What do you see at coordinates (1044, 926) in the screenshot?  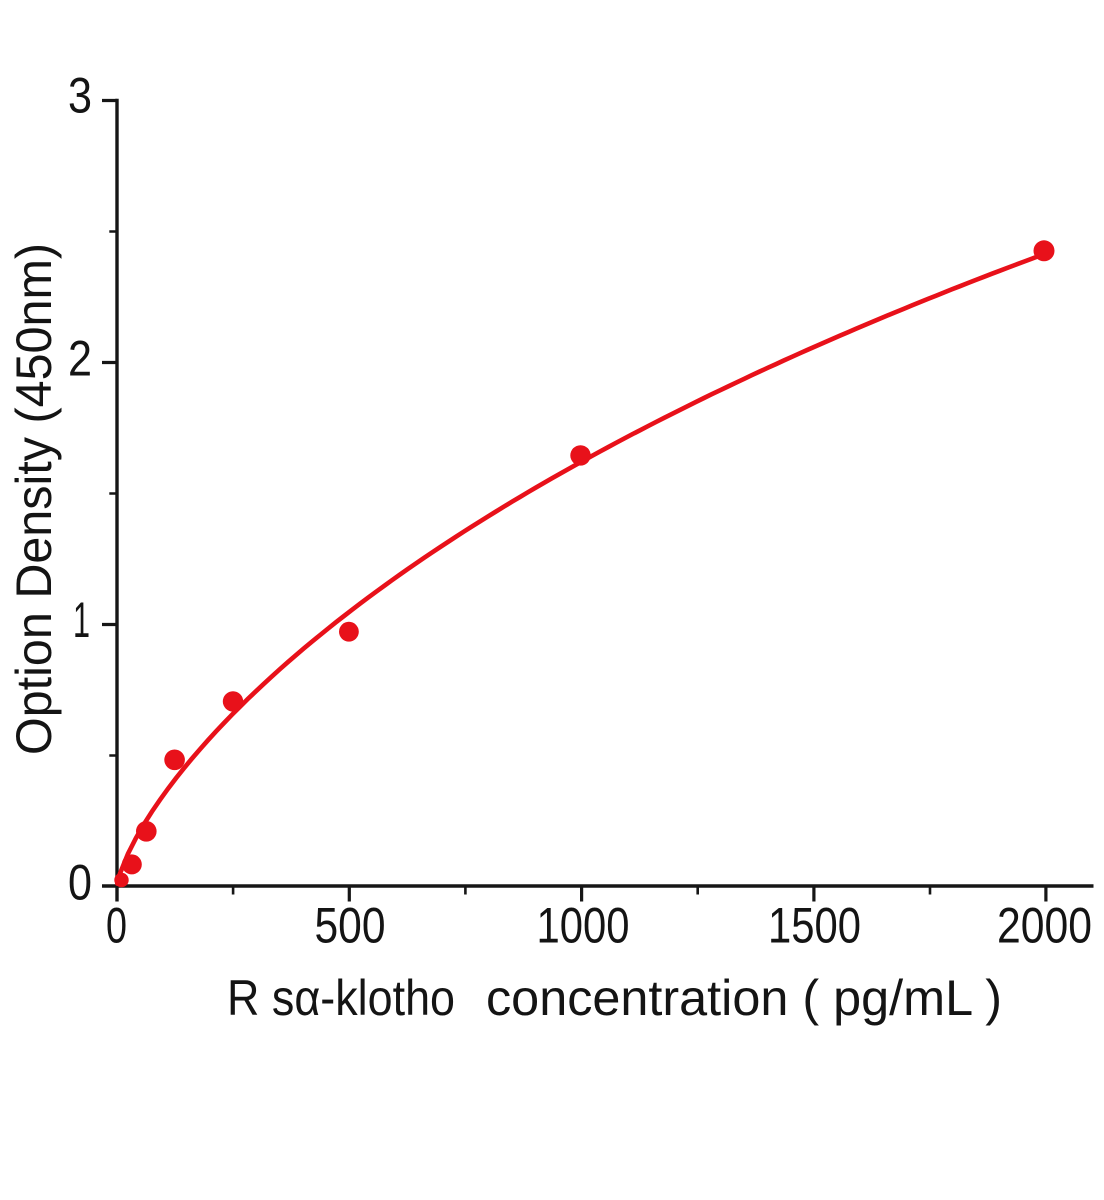 I see `svg-text: 2000` at bounding box center [1044, 926].